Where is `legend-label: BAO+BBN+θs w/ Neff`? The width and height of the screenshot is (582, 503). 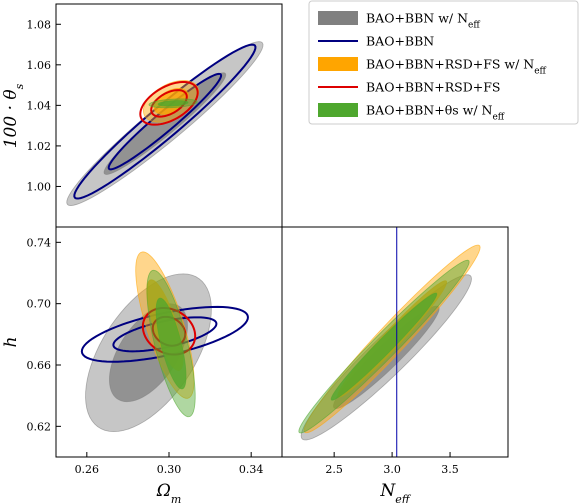 legend-label: BAO+BBN+θs w/ Neff is located at coordinates (435, 113).